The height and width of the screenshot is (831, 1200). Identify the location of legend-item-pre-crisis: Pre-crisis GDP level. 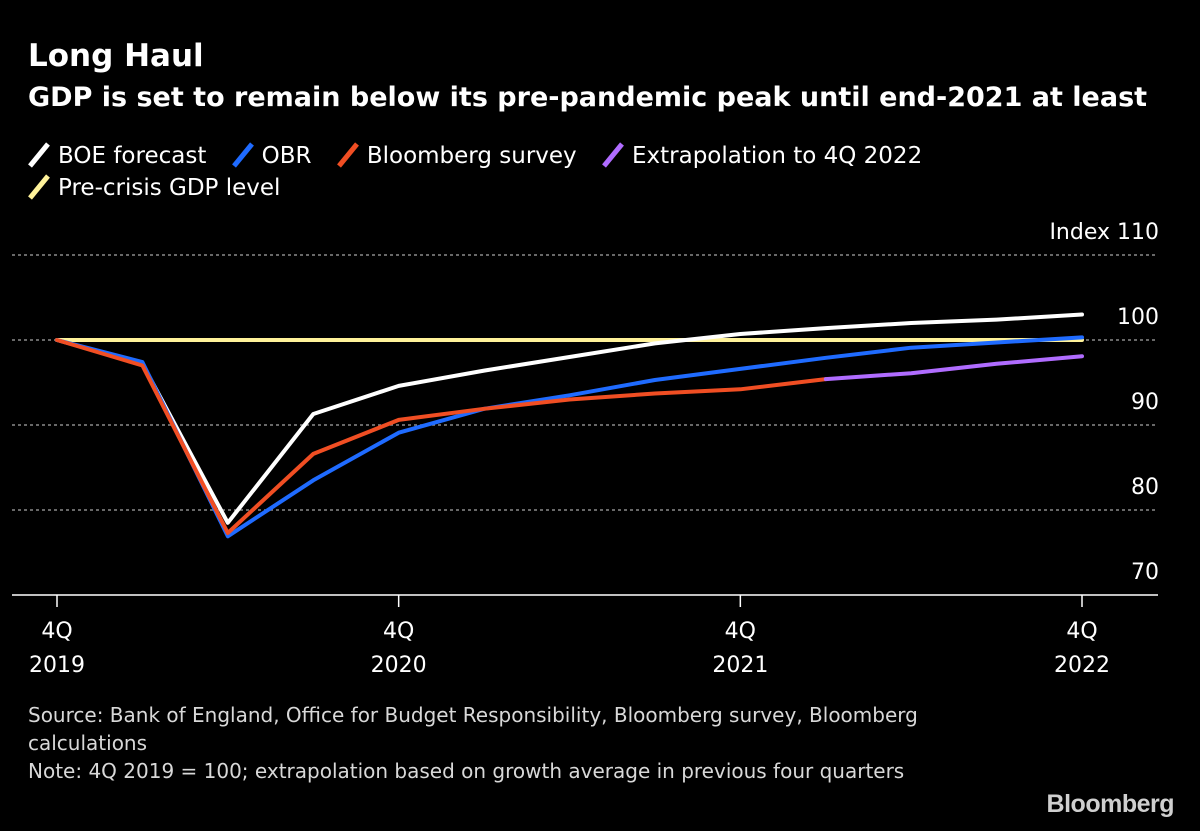
(569, 188).